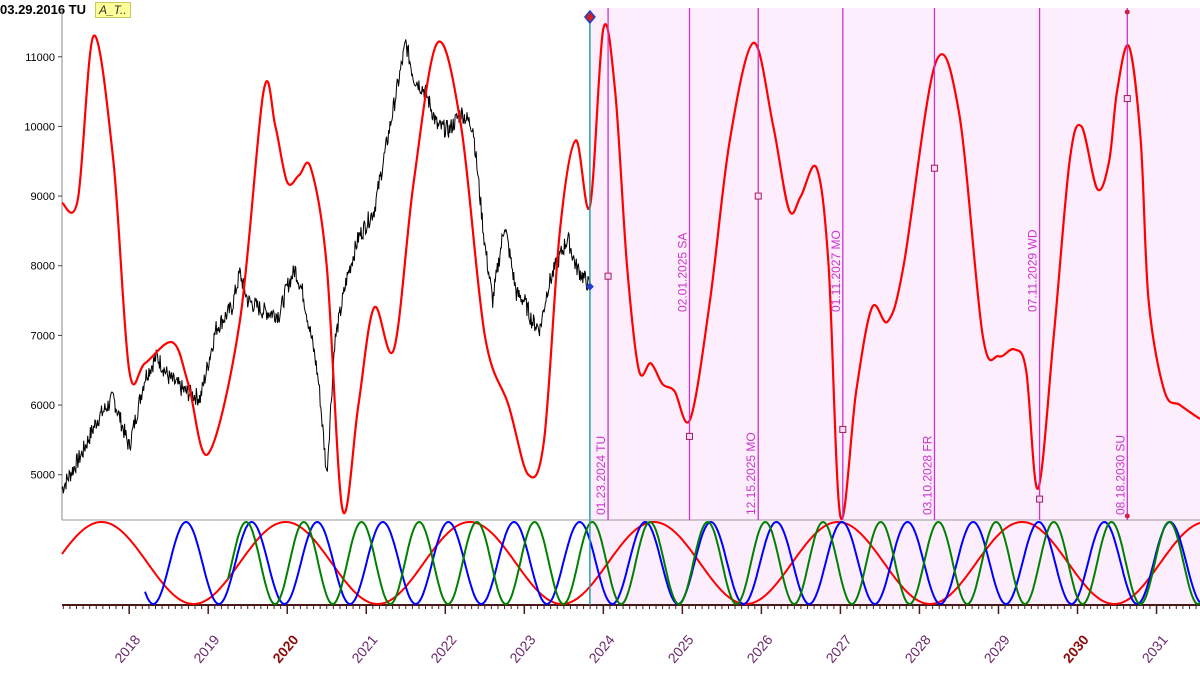 The height and width of the screenshot is (673, 1200). I want to click on mid-cycle-wave, so click(672, 562).